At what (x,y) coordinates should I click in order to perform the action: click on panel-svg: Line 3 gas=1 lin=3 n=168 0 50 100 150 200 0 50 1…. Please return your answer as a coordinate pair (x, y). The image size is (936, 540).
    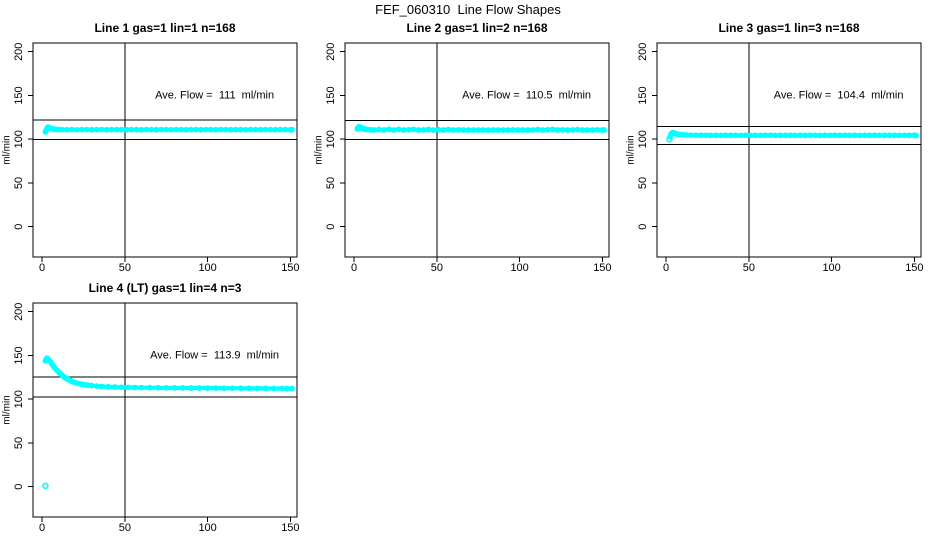
    Looking at the image, I should click on (775, 147).